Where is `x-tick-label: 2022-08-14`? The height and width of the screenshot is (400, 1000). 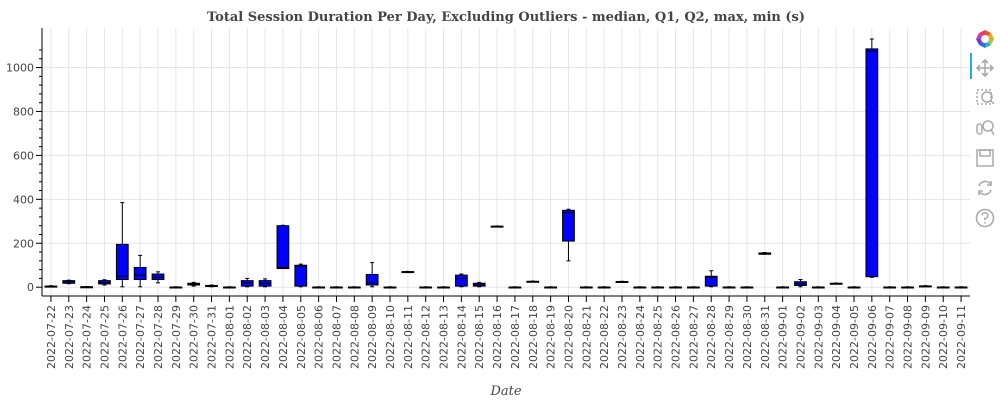
x-tick-label: 2022-08-14 is located at coordinates (461, 337).